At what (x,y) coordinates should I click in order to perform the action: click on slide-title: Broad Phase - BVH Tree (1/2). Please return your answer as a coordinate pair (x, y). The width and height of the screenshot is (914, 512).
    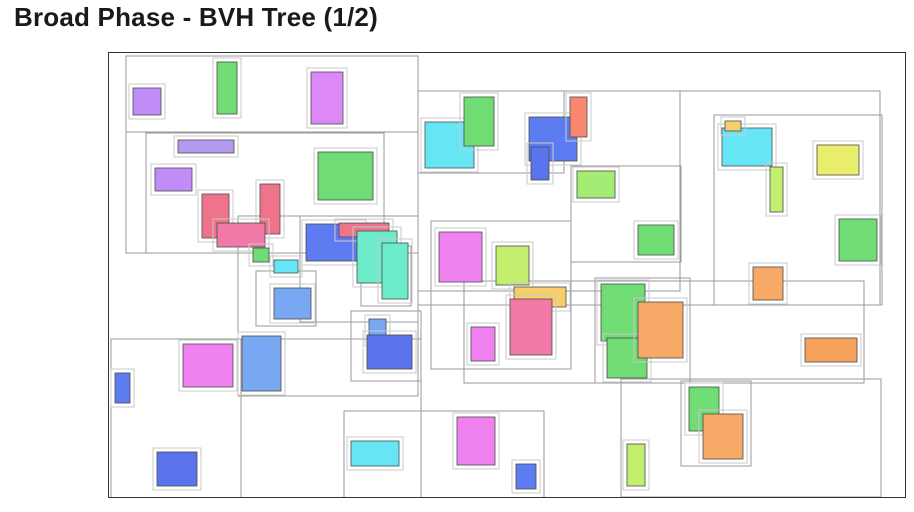
    Looking at the image, I should click on (196, 17).